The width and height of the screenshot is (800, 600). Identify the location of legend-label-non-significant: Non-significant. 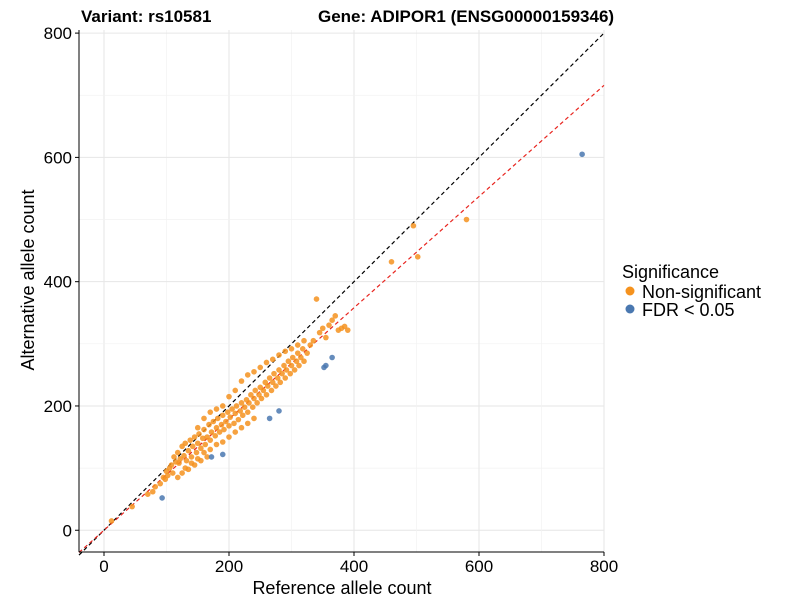
(701, 292).